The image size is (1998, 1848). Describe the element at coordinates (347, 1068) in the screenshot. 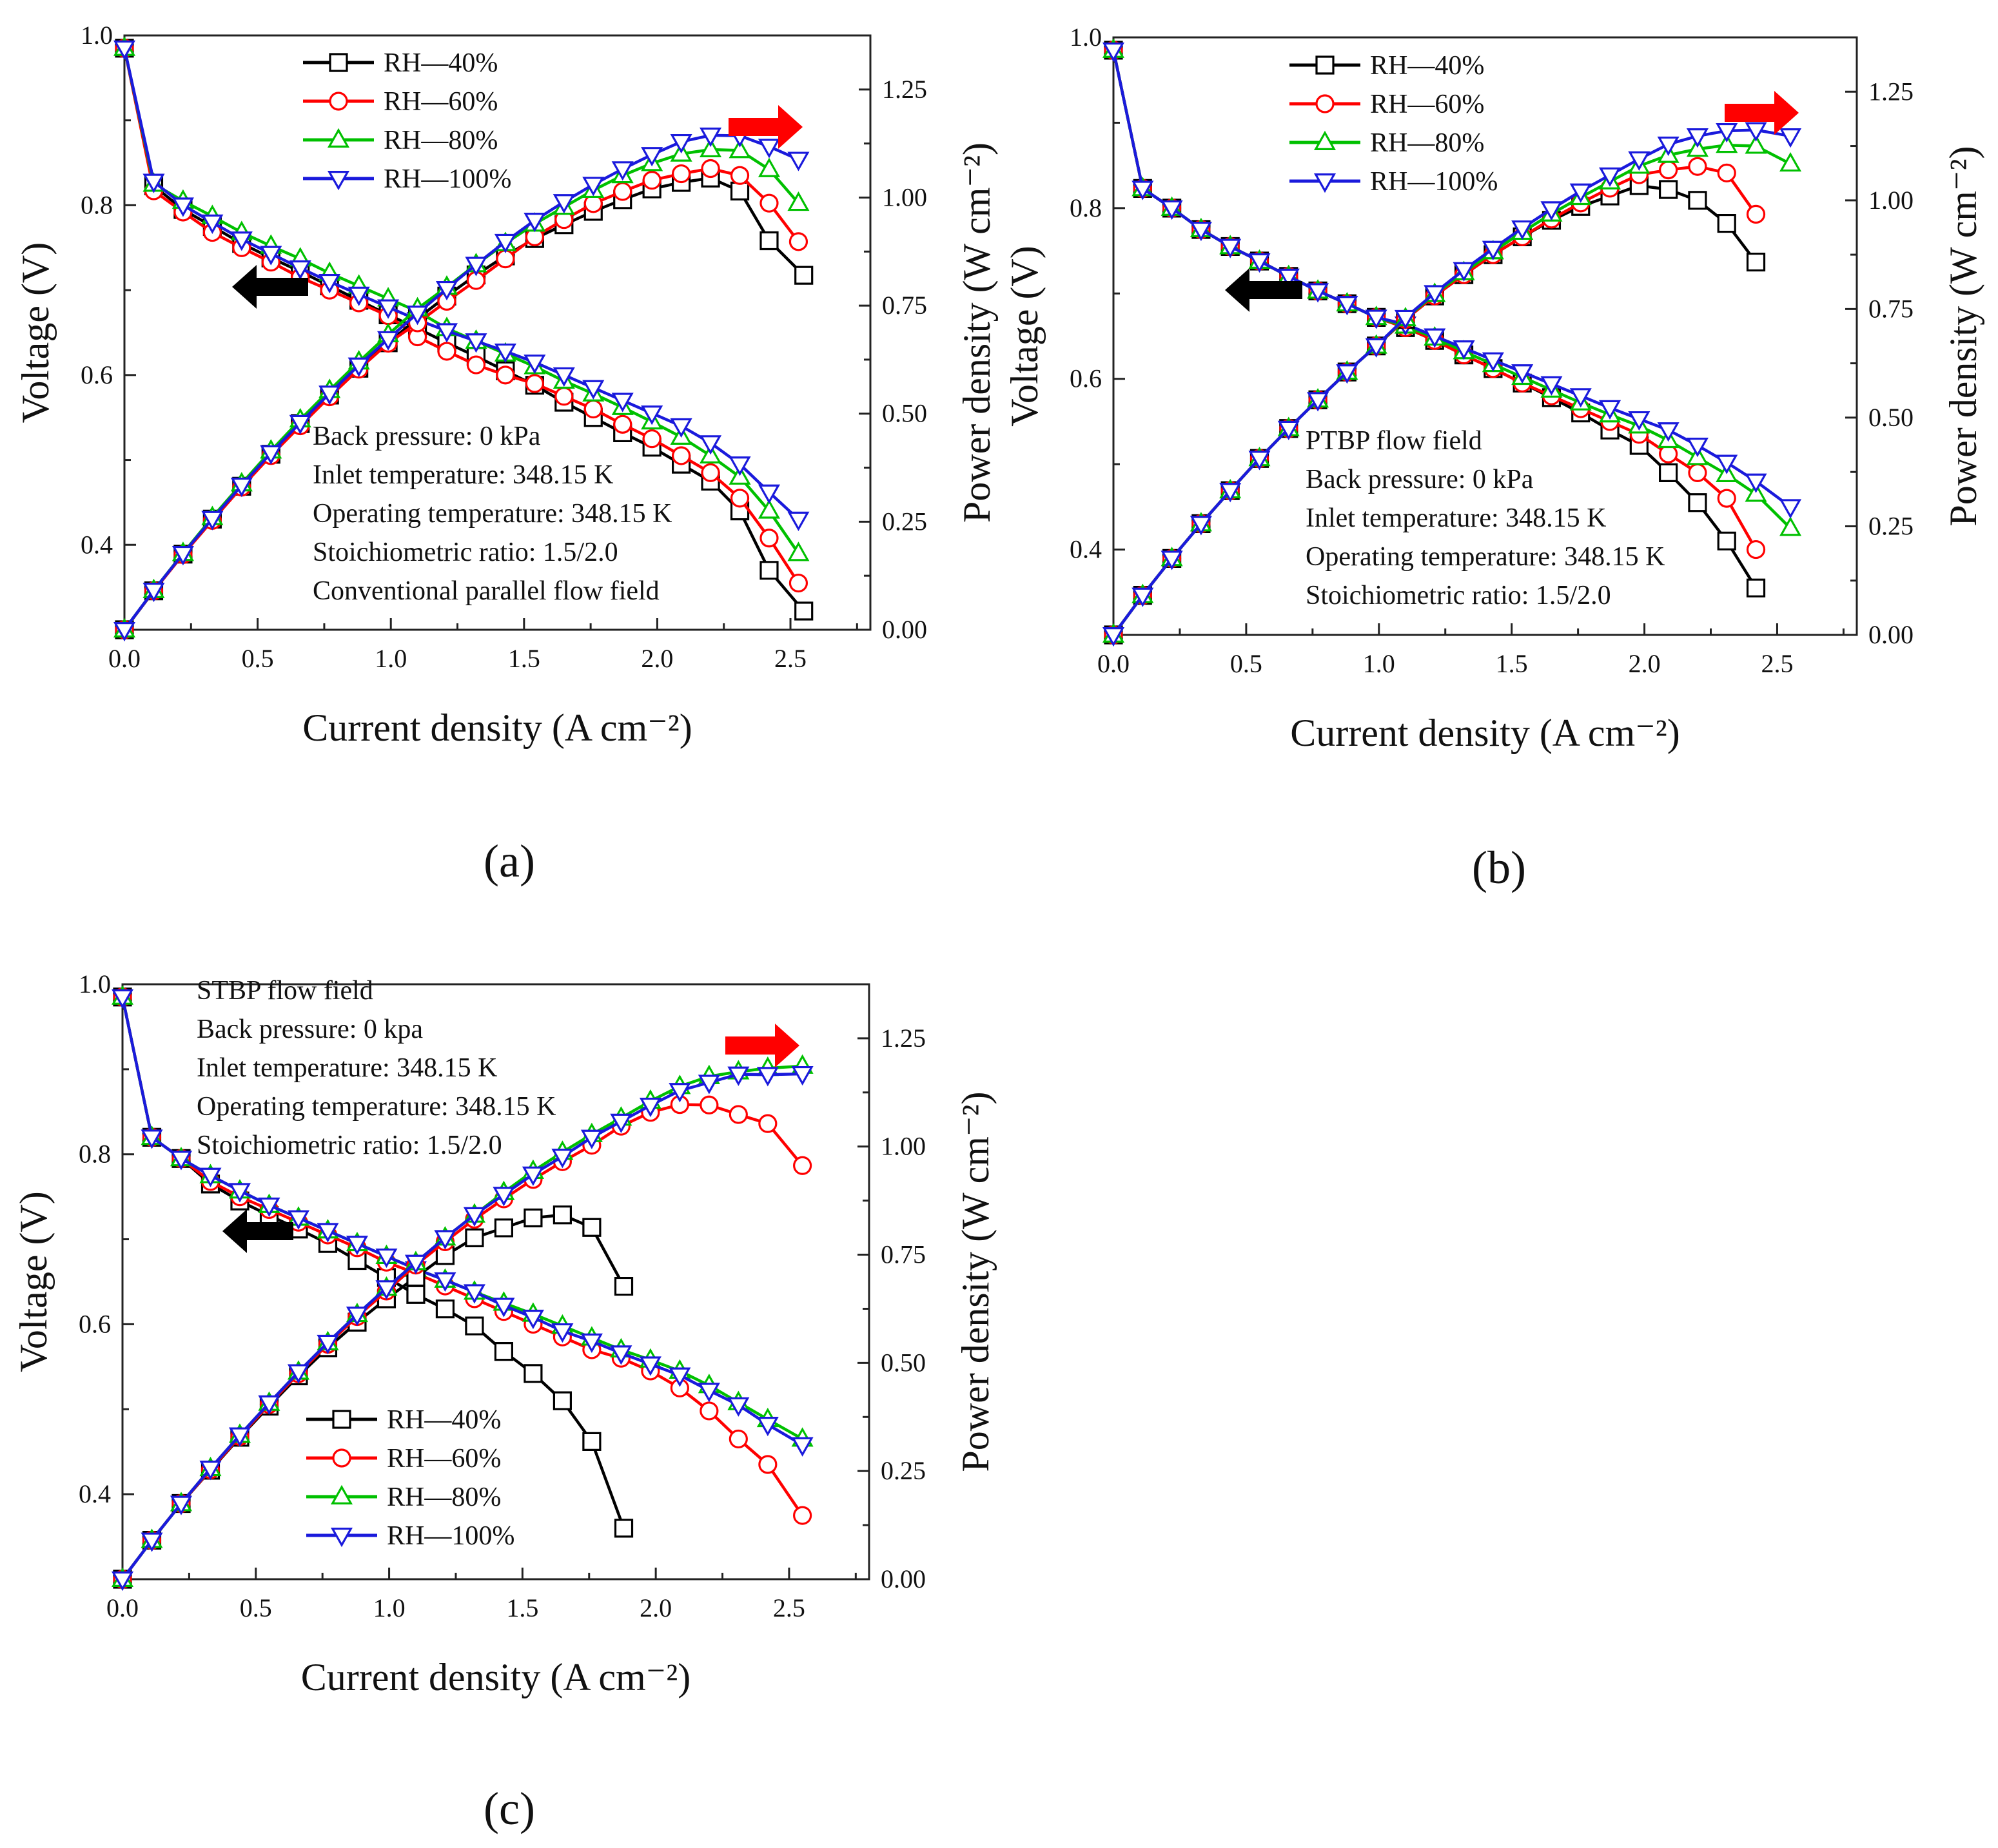

I see `annotation-line: Inlet temperature: 348.15 K` at that location.